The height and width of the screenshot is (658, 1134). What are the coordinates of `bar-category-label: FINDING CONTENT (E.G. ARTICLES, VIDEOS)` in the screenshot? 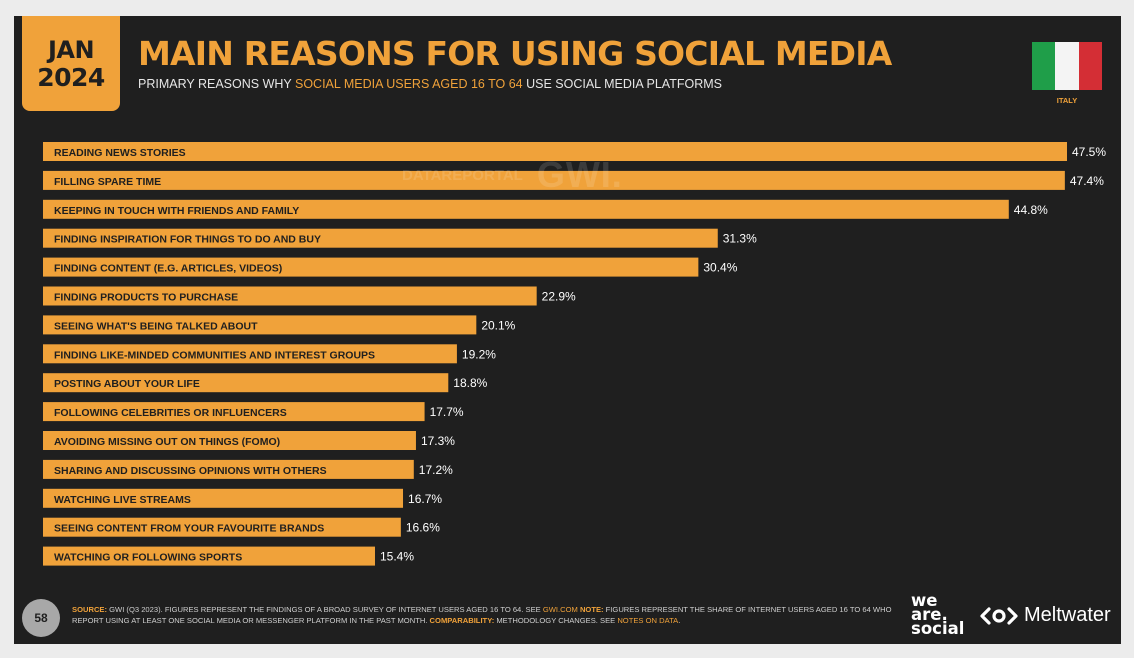 It's located at (168, 269).